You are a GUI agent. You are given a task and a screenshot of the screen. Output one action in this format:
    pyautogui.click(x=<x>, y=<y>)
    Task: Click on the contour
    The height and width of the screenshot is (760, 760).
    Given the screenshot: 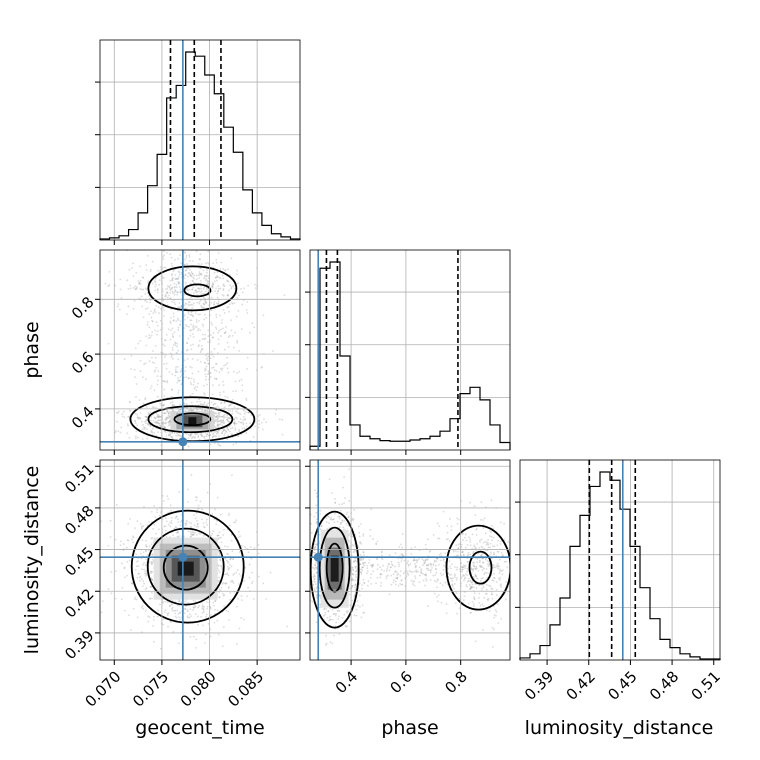 What is the action you would take?
    pyautogui.click(x=185, y=566)
    